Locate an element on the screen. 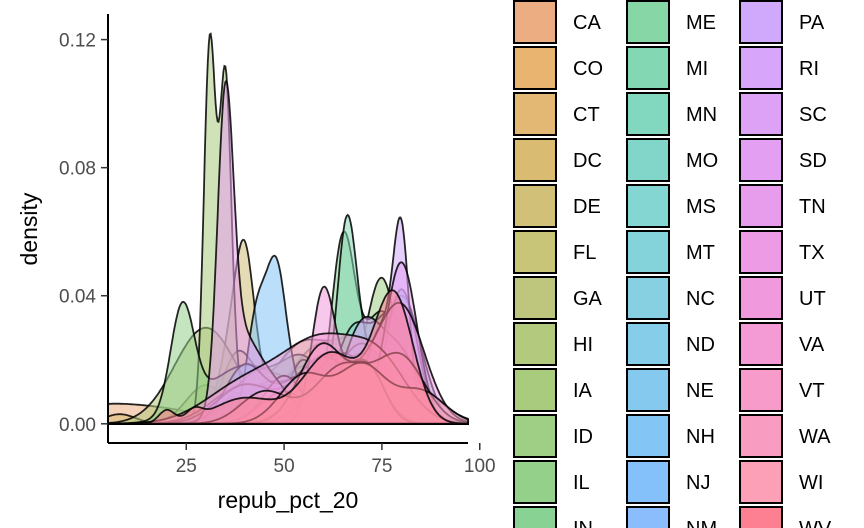  legend-item-pa: PA is located at coordinates (782, 22).